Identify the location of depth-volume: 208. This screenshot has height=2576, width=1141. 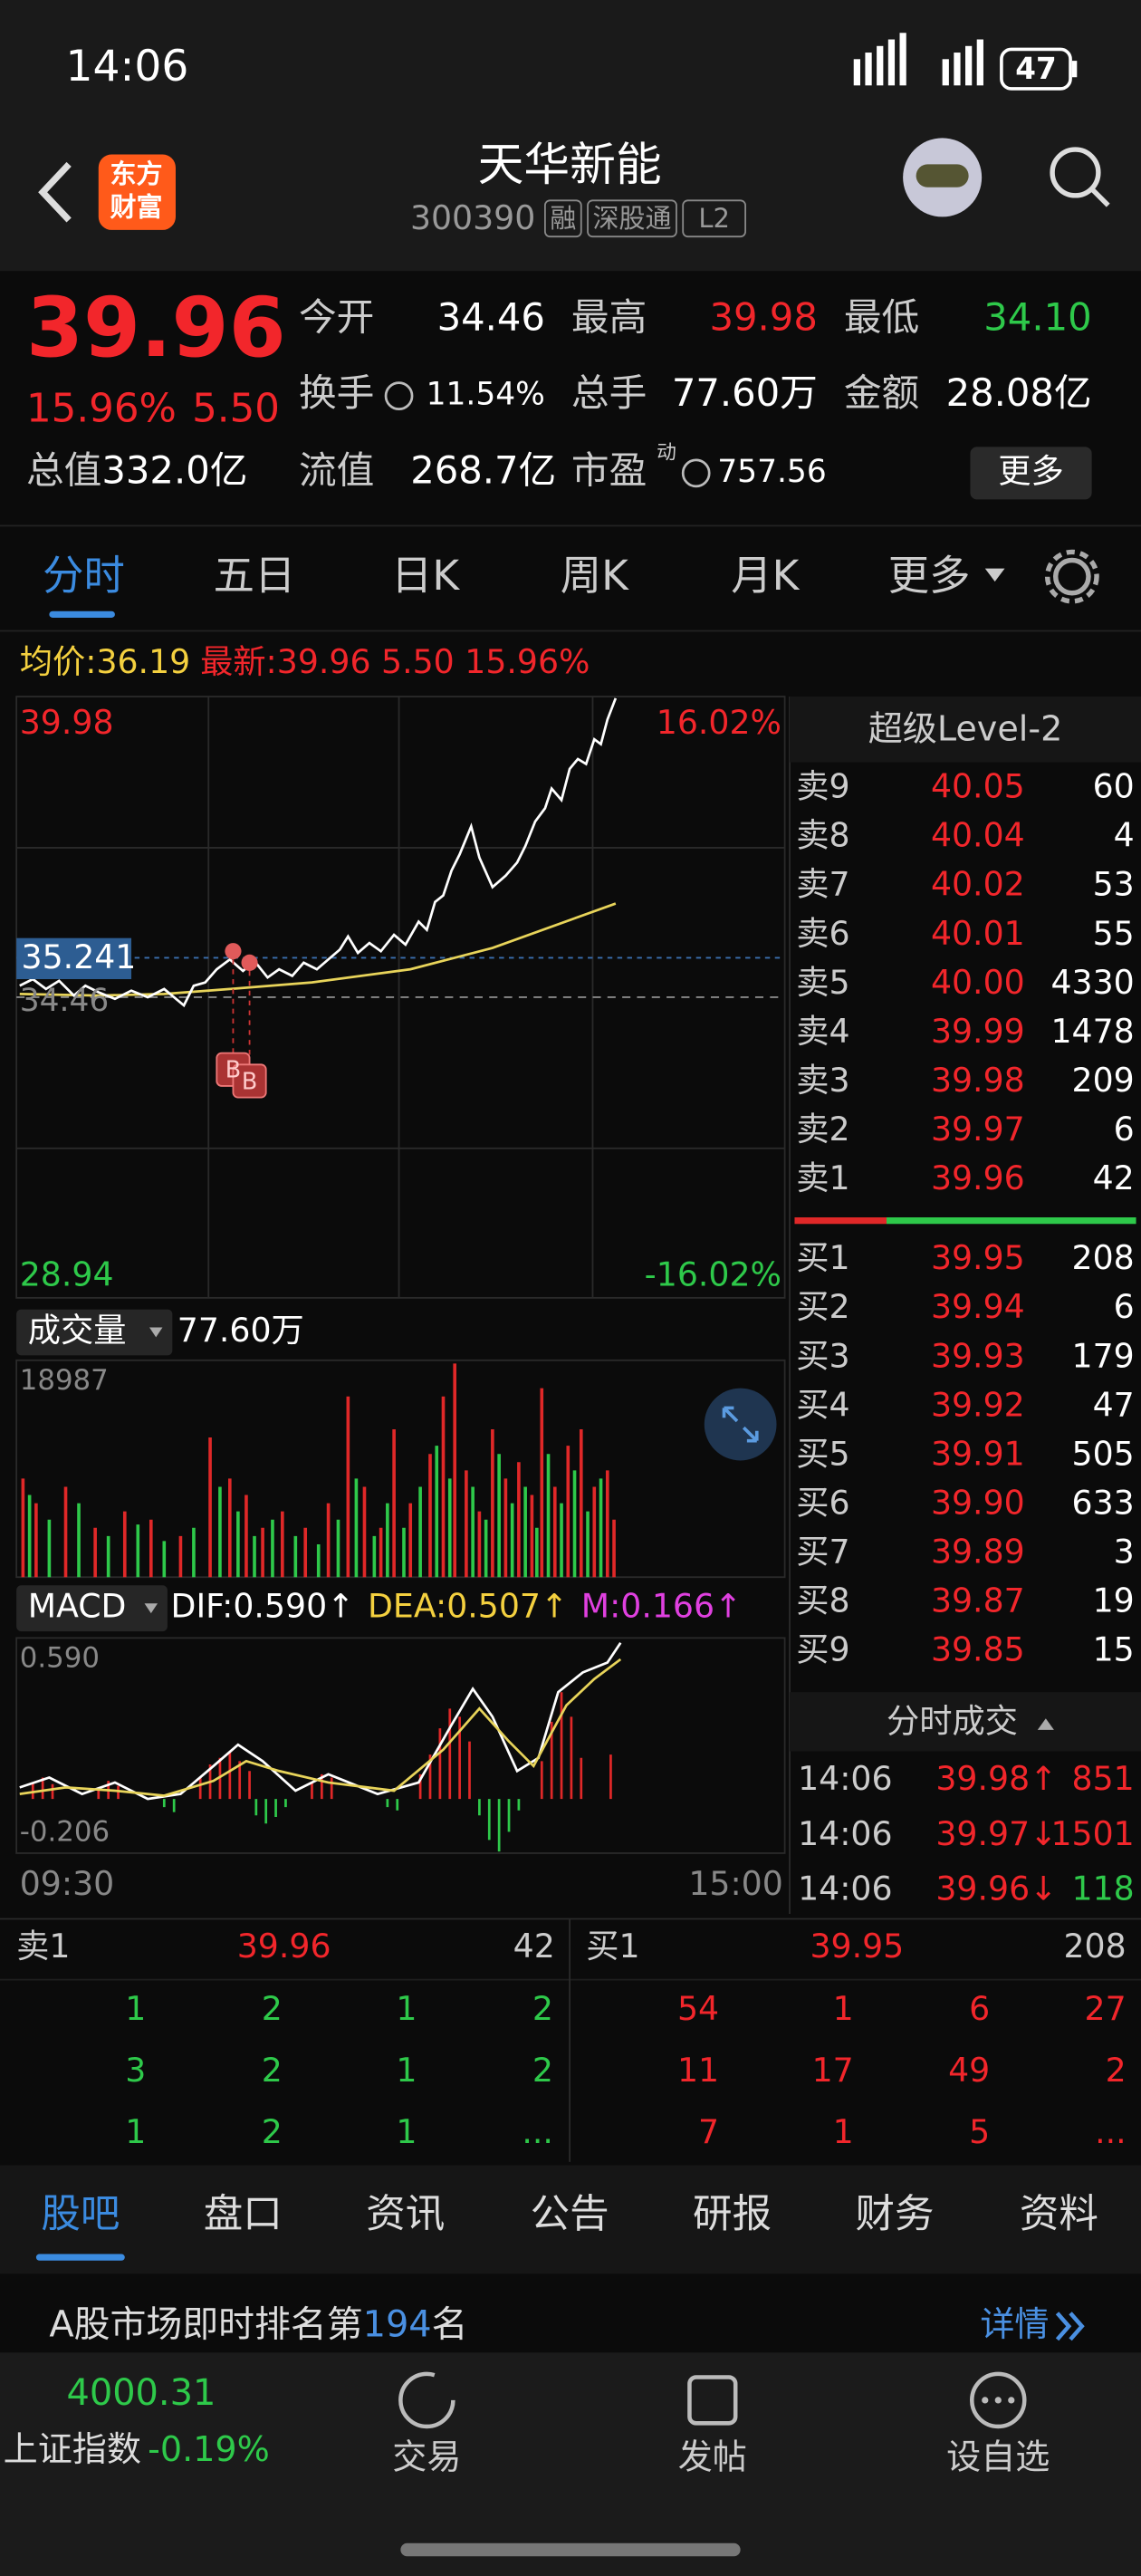
(1095, 1946).